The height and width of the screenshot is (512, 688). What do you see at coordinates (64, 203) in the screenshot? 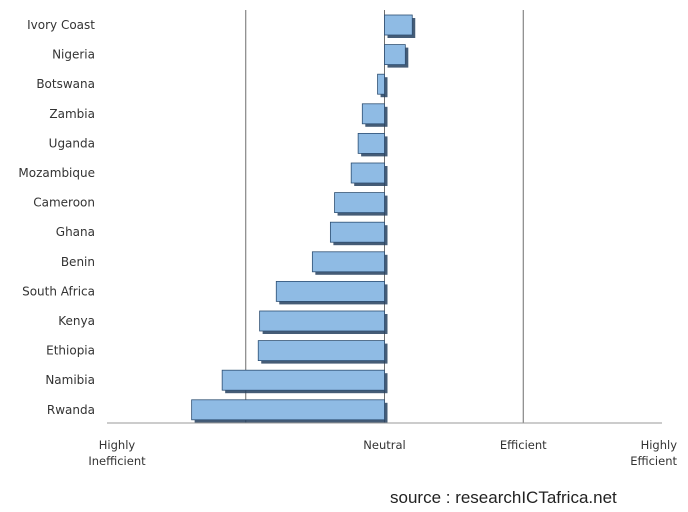
I see `category-label: Cameroon` at bounding box center [64, 203].